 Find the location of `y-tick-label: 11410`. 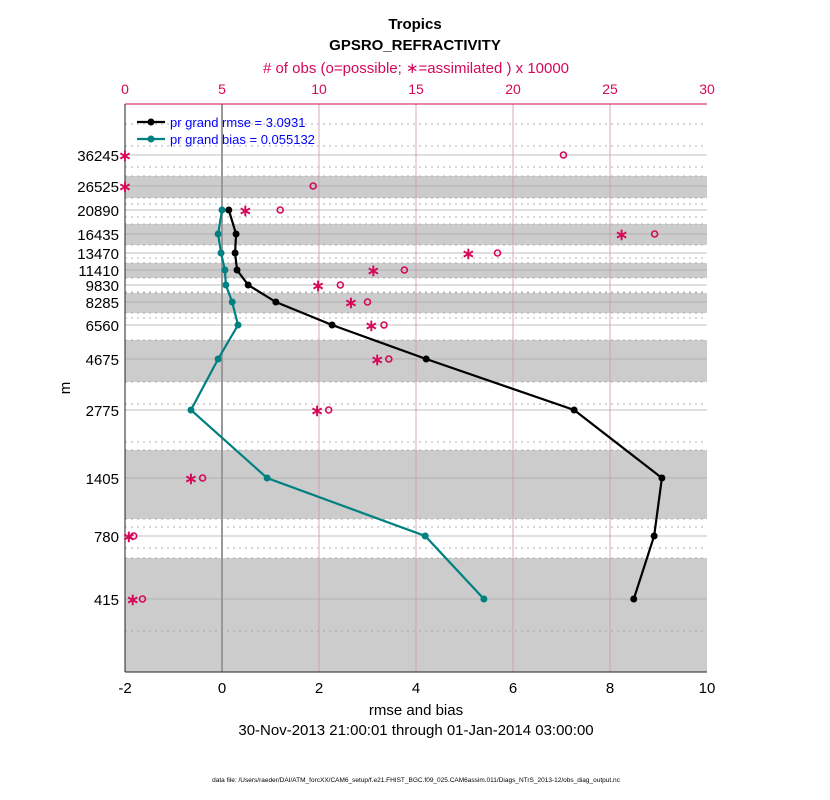

y-tick-label: 11410 is located at coordinates (98, 271).